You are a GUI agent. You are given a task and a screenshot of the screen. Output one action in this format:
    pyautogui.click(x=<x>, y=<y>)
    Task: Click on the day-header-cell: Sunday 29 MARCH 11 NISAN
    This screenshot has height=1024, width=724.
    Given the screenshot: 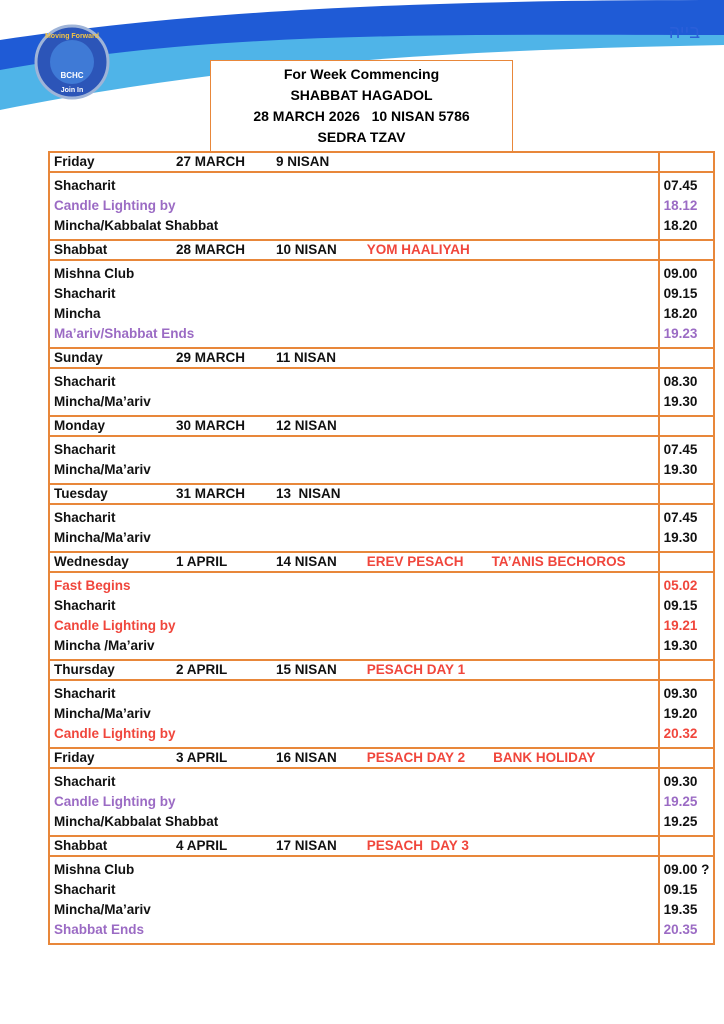 What is the action you would take?
    pyautogui.click(x=354, y=358)
    